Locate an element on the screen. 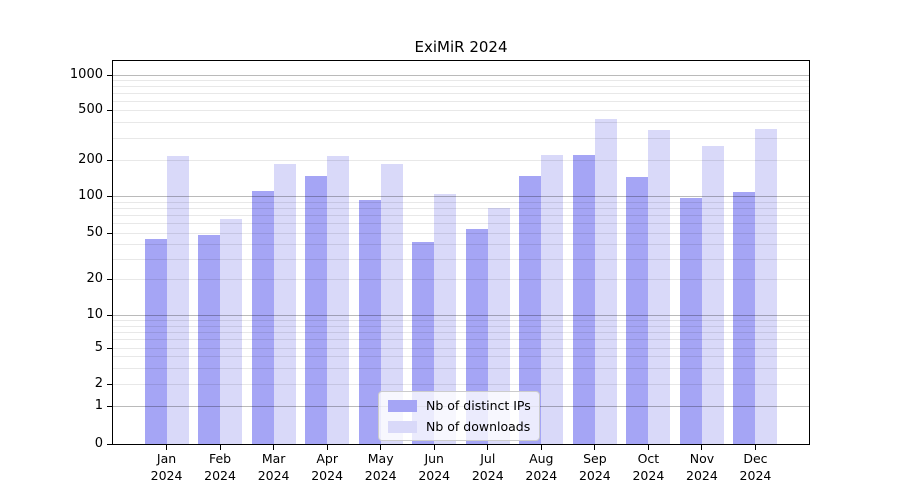 The image size is (900, 500). x-tick-mar is located at coordinates (274, 447).